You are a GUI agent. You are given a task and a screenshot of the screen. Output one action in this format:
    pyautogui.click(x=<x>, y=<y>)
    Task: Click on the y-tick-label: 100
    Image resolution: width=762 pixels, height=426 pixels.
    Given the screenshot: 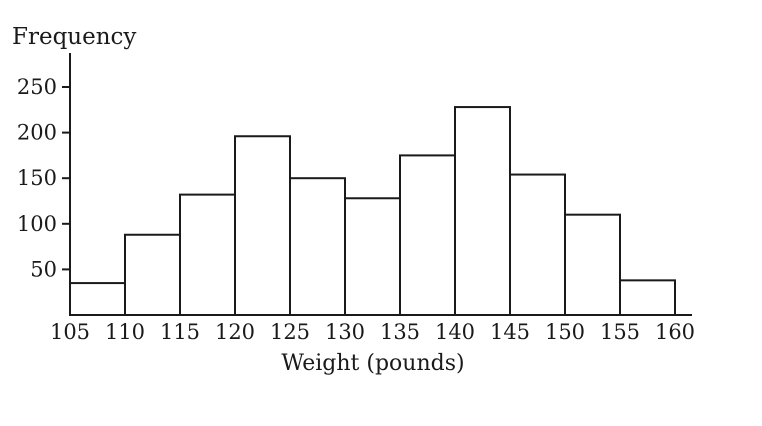 What is the action you would take?
    pyautogui.click(x=37, y=224)
    